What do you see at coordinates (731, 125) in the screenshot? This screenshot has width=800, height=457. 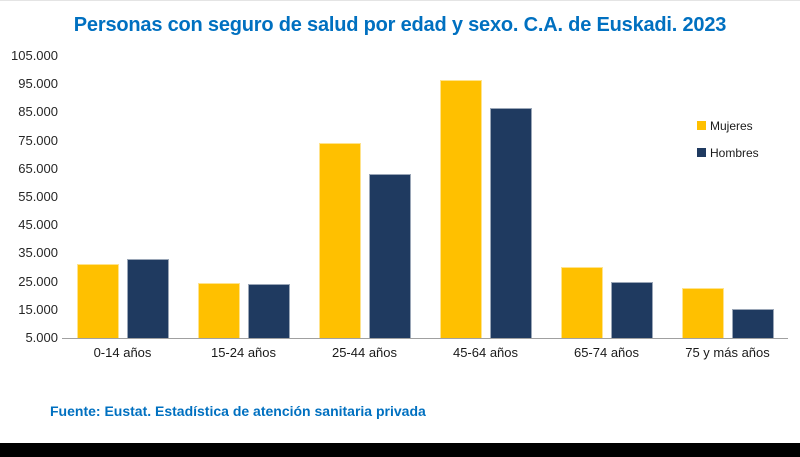 I see `legend-label: Mujeres` at bounding box center [731, 125].